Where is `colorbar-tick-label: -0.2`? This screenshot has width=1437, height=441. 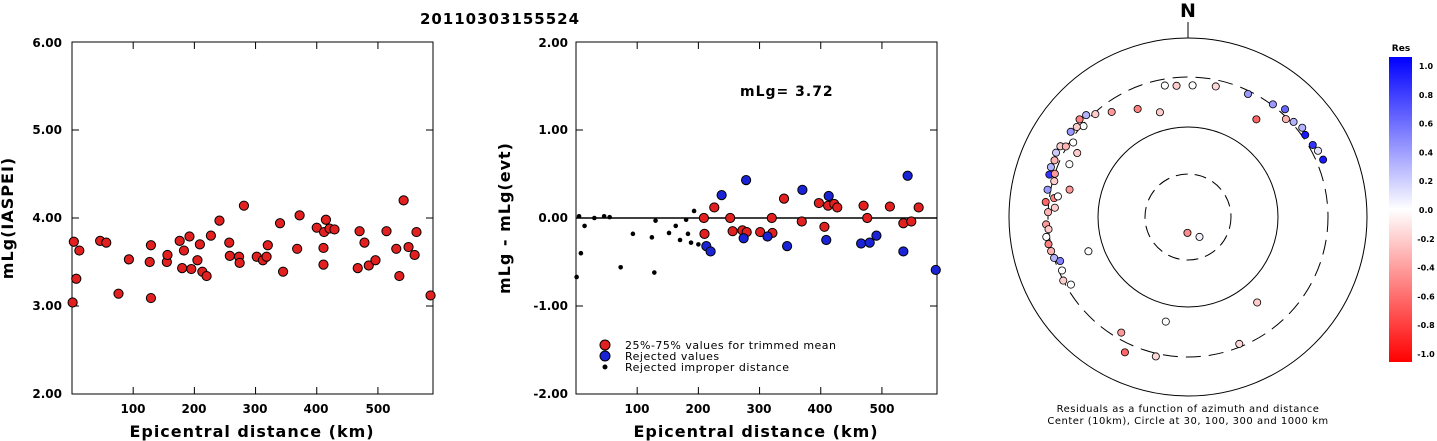
colorbar-tick-label: -0.2 is located at coordinates (1426, 239).